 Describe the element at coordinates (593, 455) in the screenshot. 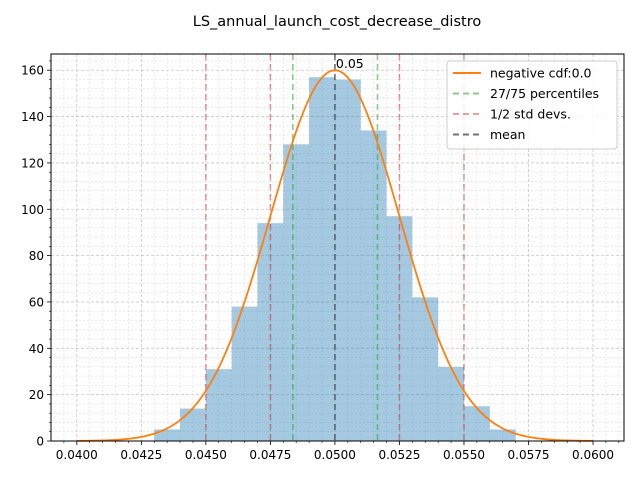

I see `x-tick-label: 0.0600` at that location.